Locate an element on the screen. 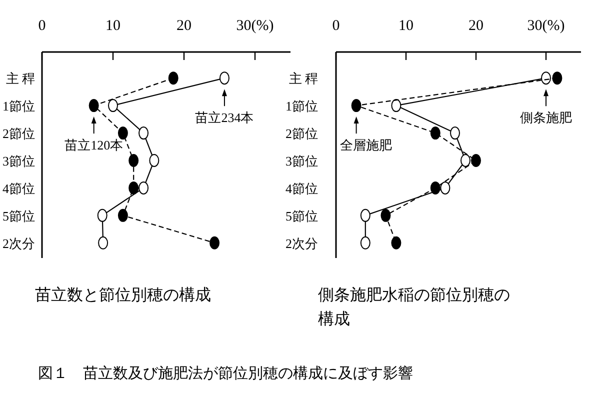  annotation: 側条施肥 is located at coordinates (546, 118).